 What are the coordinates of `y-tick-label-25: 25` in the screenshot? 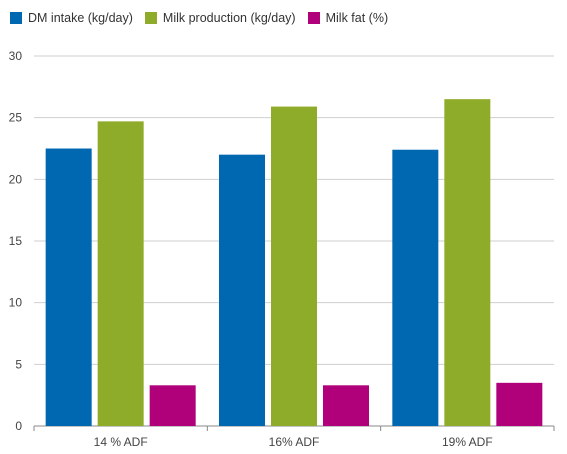 It's located at (16, 118).